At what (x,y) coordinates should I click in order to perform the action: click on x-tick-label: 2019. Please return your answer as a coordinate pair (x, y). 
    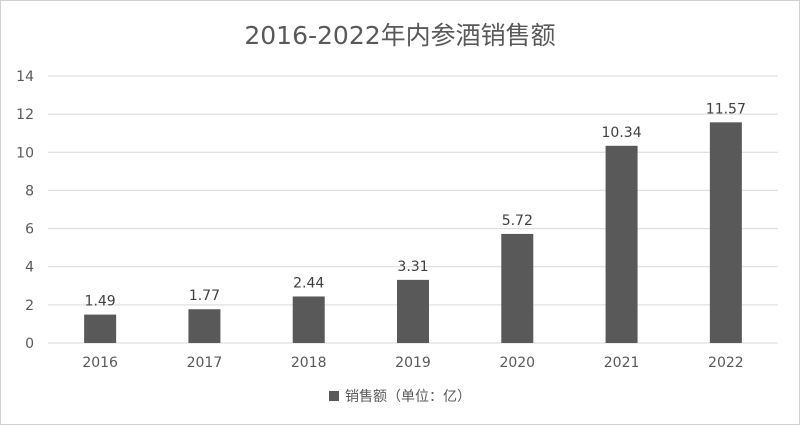
    Looking at the image, I should click on (413, 363).